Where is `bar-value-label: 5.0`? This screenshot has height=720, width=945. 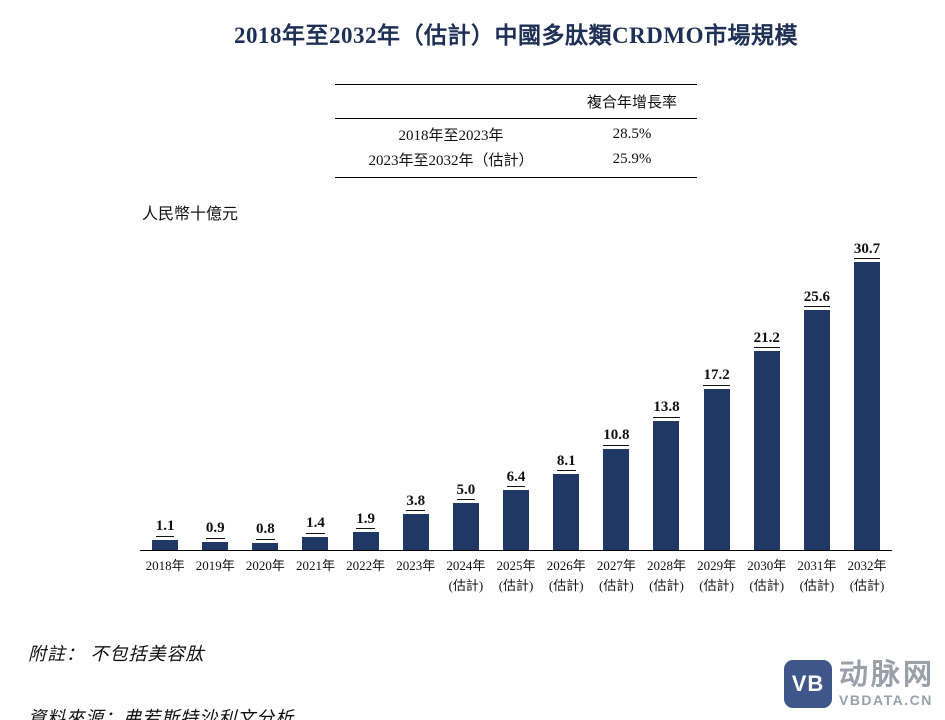 bar-value-label: 5.0 is located at coordinates (466, 491).